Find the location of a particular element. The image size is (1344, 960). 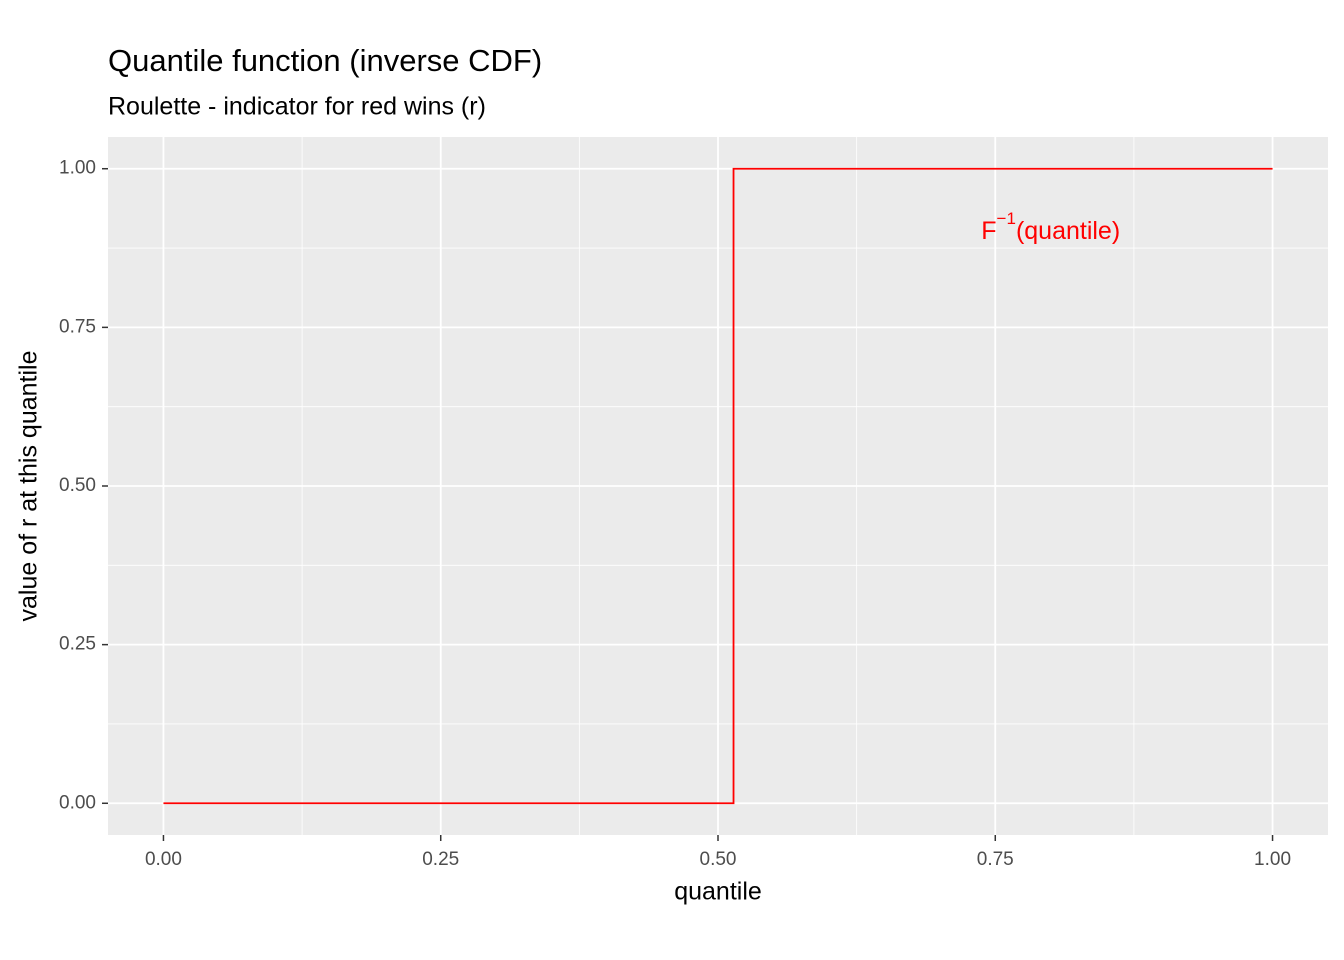

y-axis-title: value of r at this quantile is located at coordinates (29, 486).